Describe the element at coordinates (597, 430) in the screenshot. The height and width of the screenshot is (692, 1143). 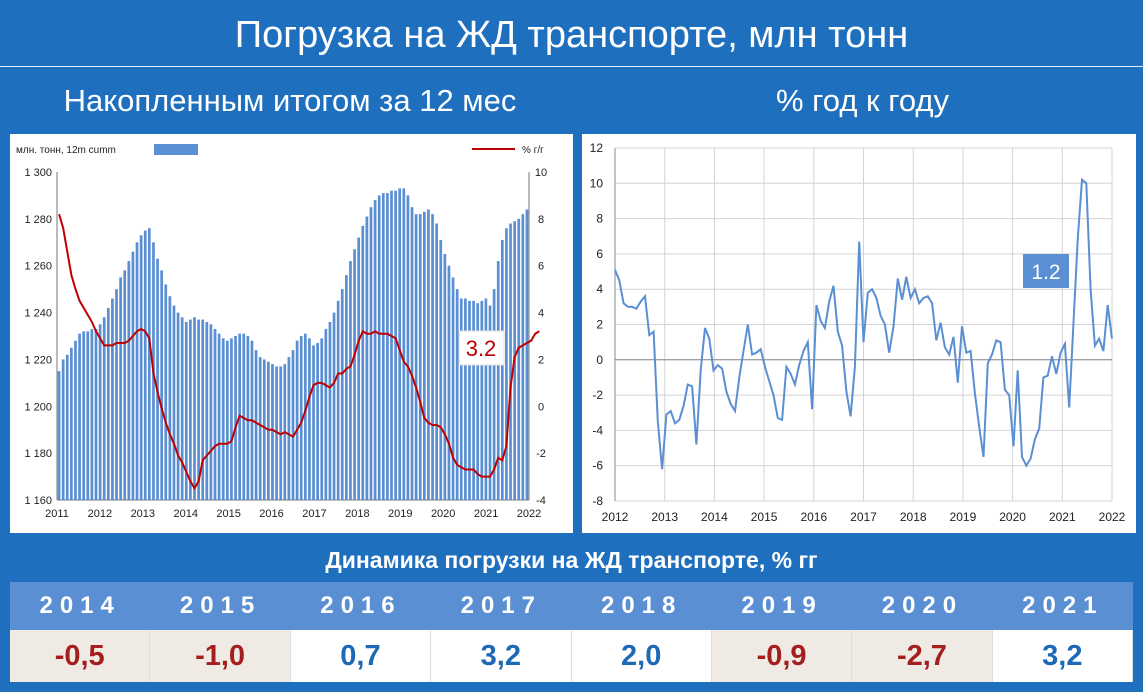
I see `y-tick-label: -4` at that location.